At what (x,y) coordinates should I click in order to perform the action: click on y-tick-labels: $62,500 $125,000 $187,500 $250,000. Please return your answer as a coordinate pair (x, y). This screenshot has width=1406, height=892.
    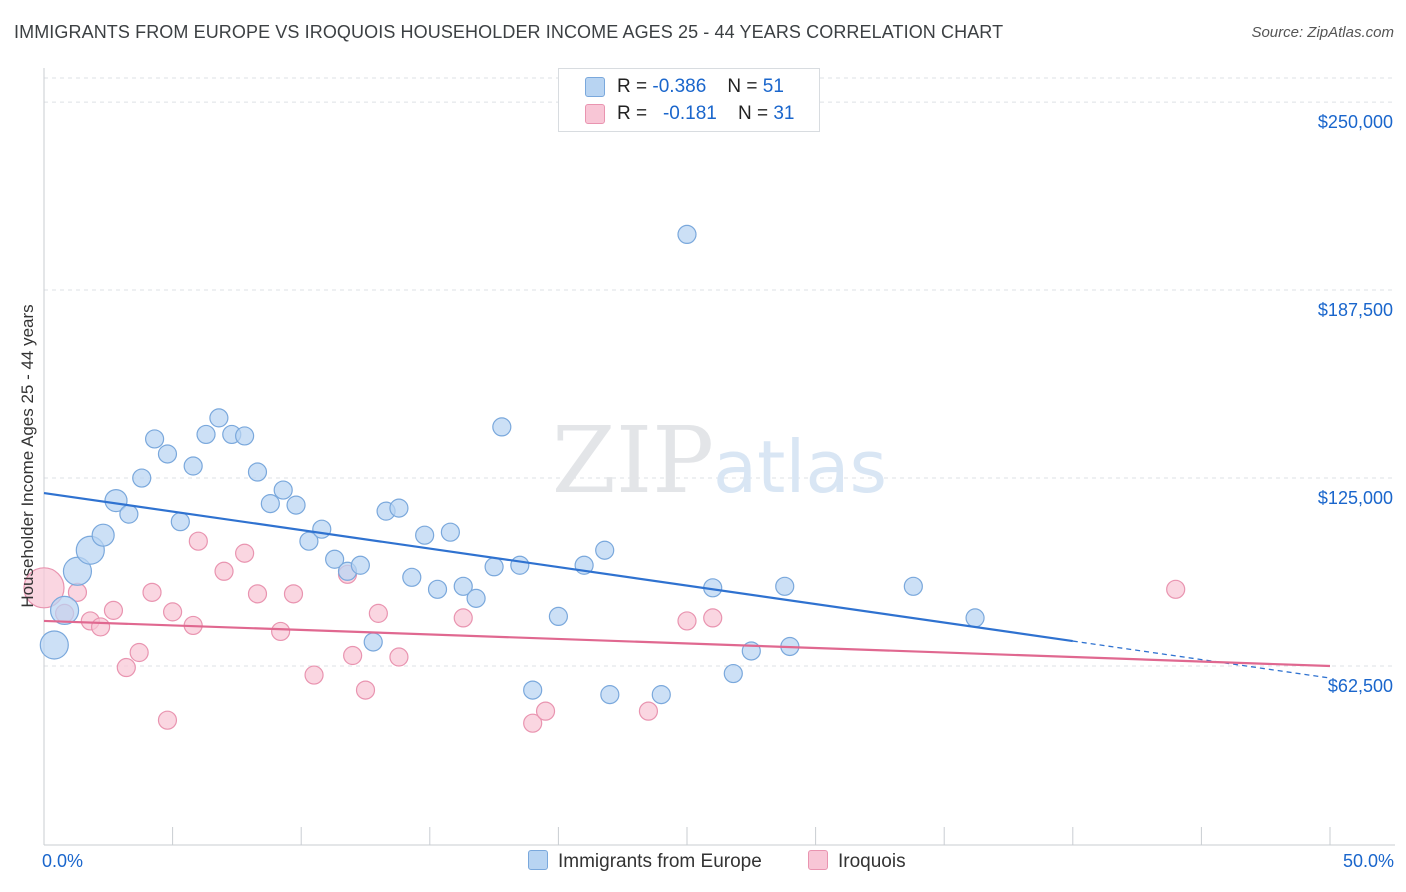
    Looking at the image, I should click on (1355, 404).